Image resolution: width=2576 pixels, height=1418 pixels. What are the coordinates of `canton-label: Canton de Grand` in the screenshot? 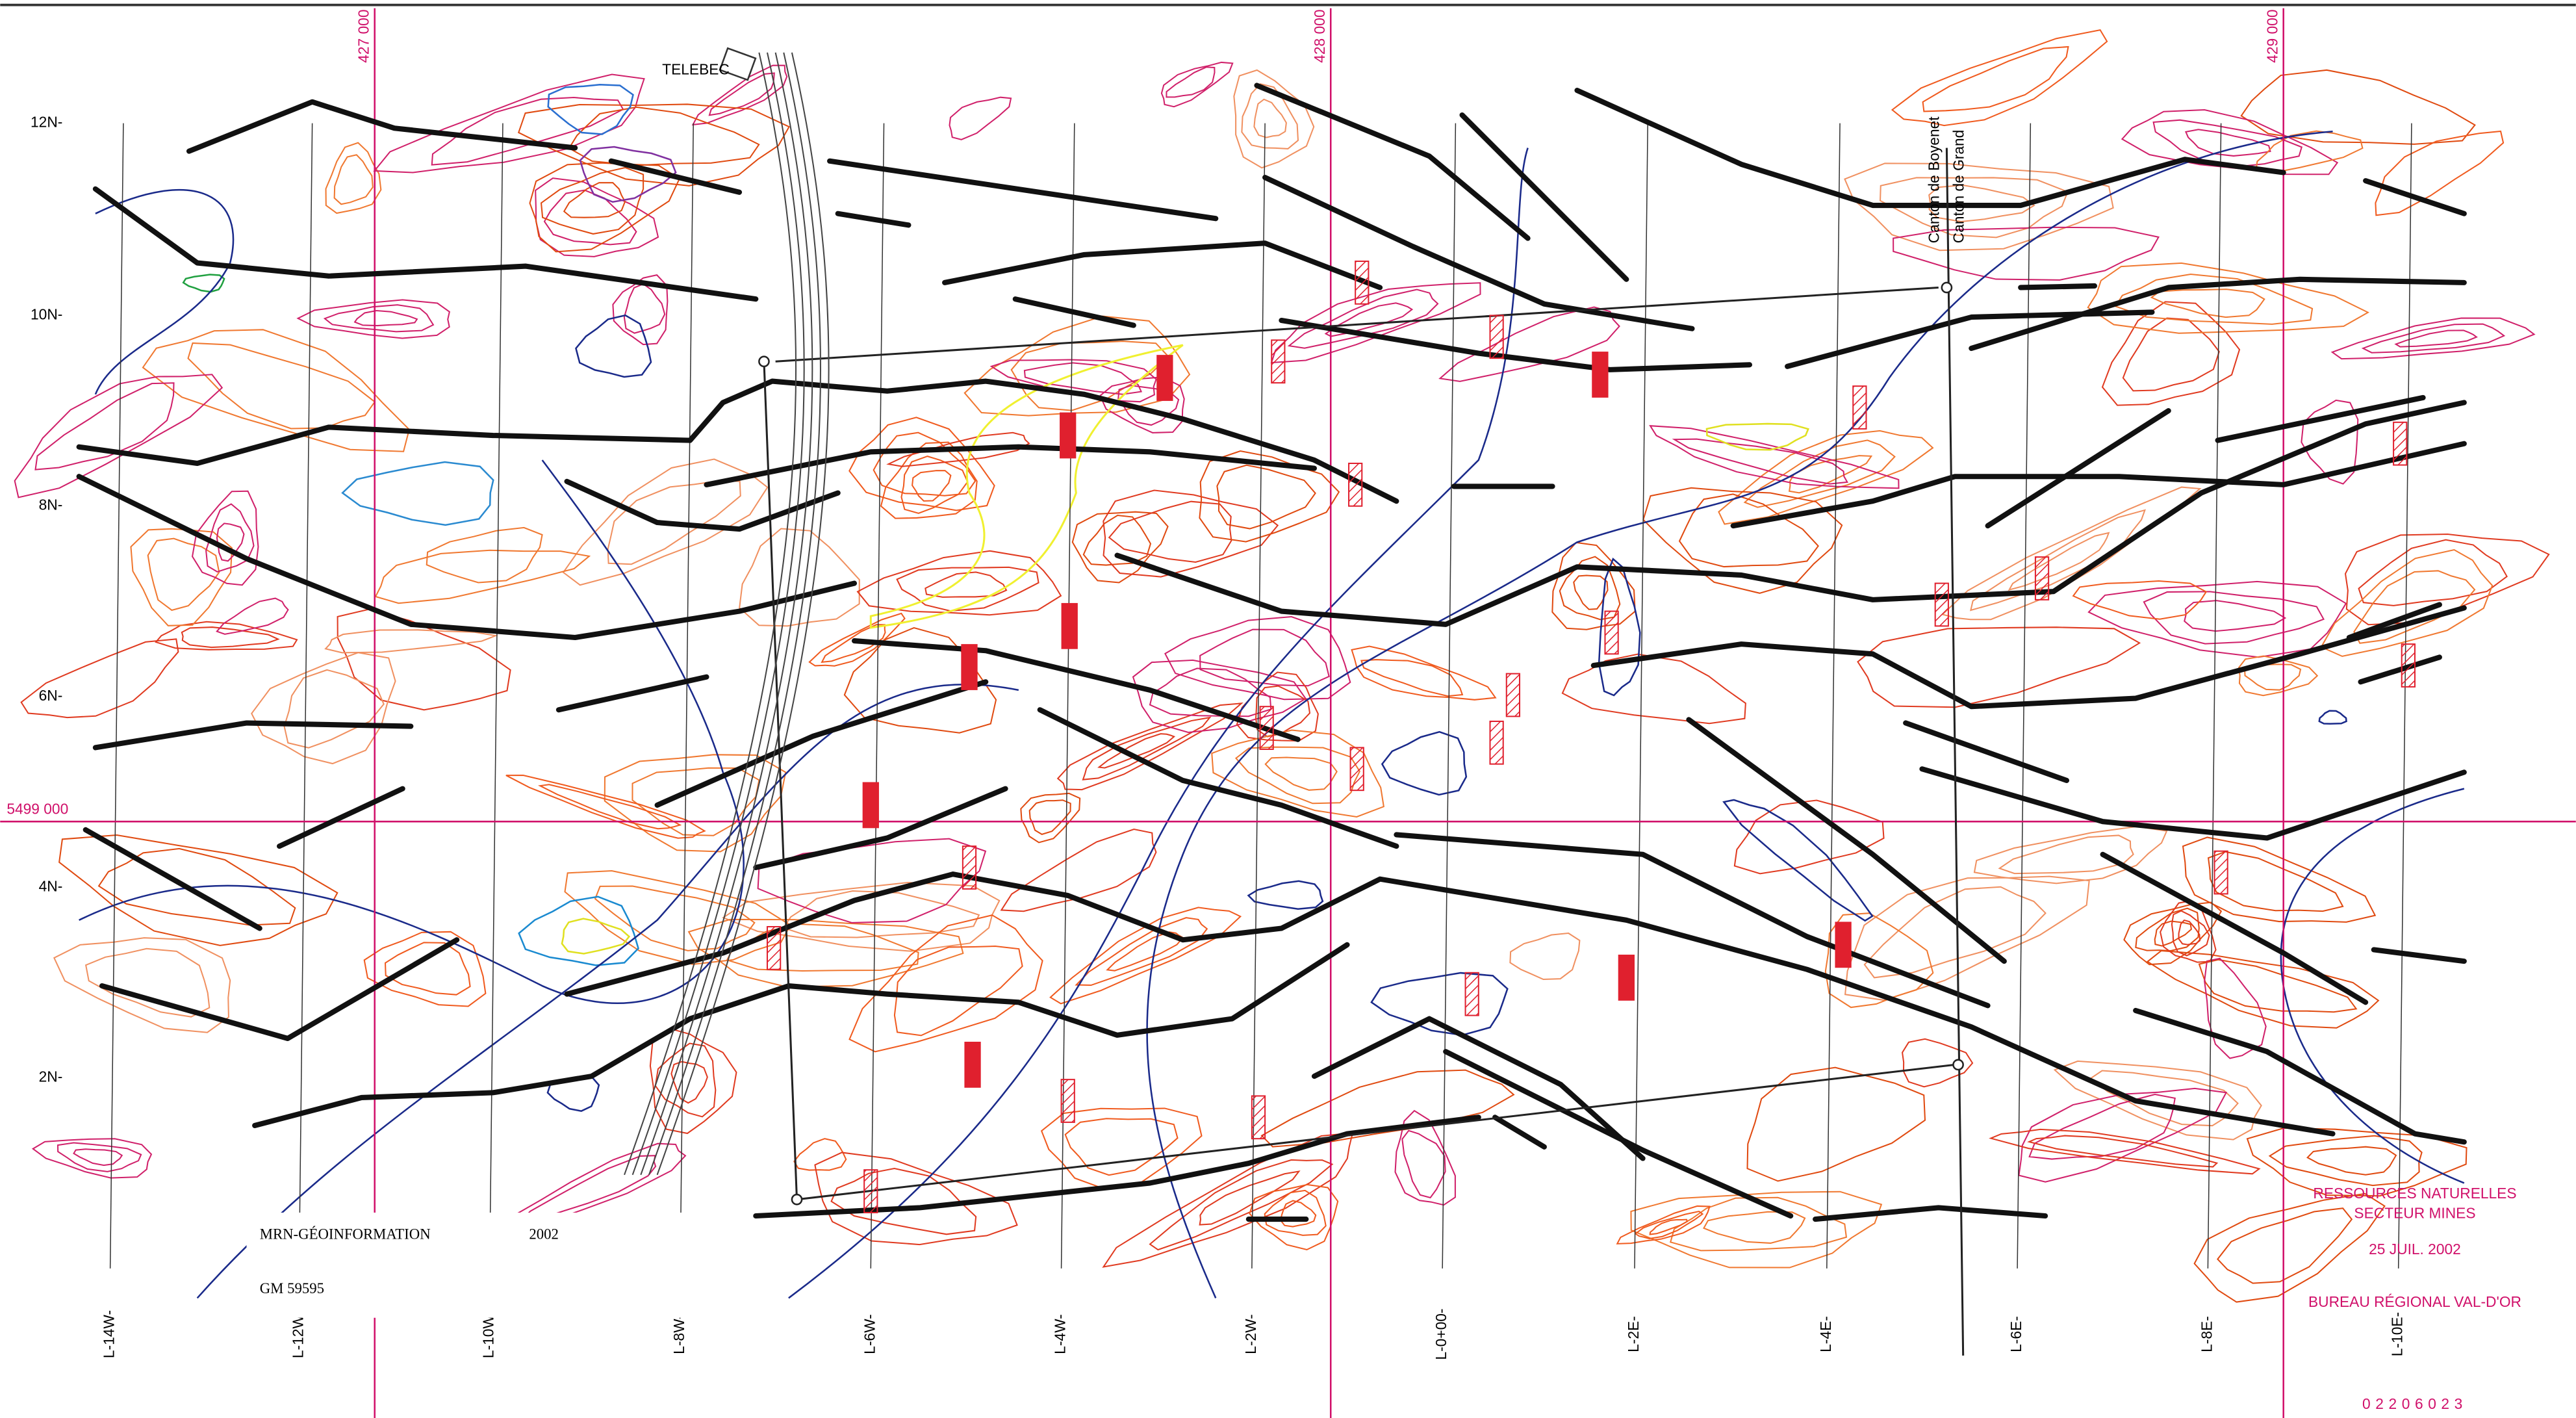 It's located at (1958, 187).